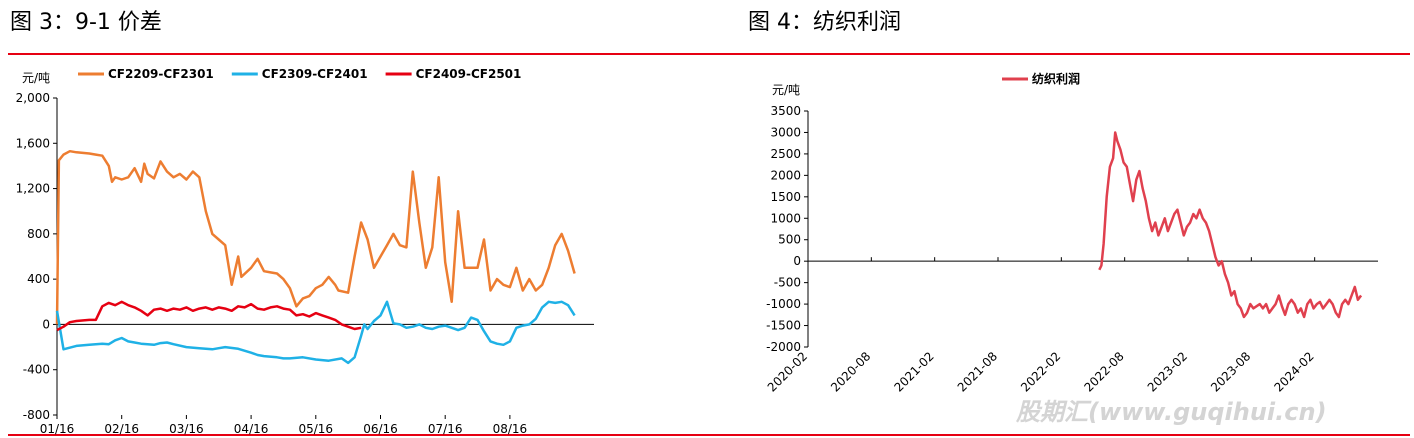 This screenshot has width=1414, height=438. What do you see at coordinates (251, 429) in the screenshot?
I see `x-tick-label: 04/16` at bounding box center [251, 429].